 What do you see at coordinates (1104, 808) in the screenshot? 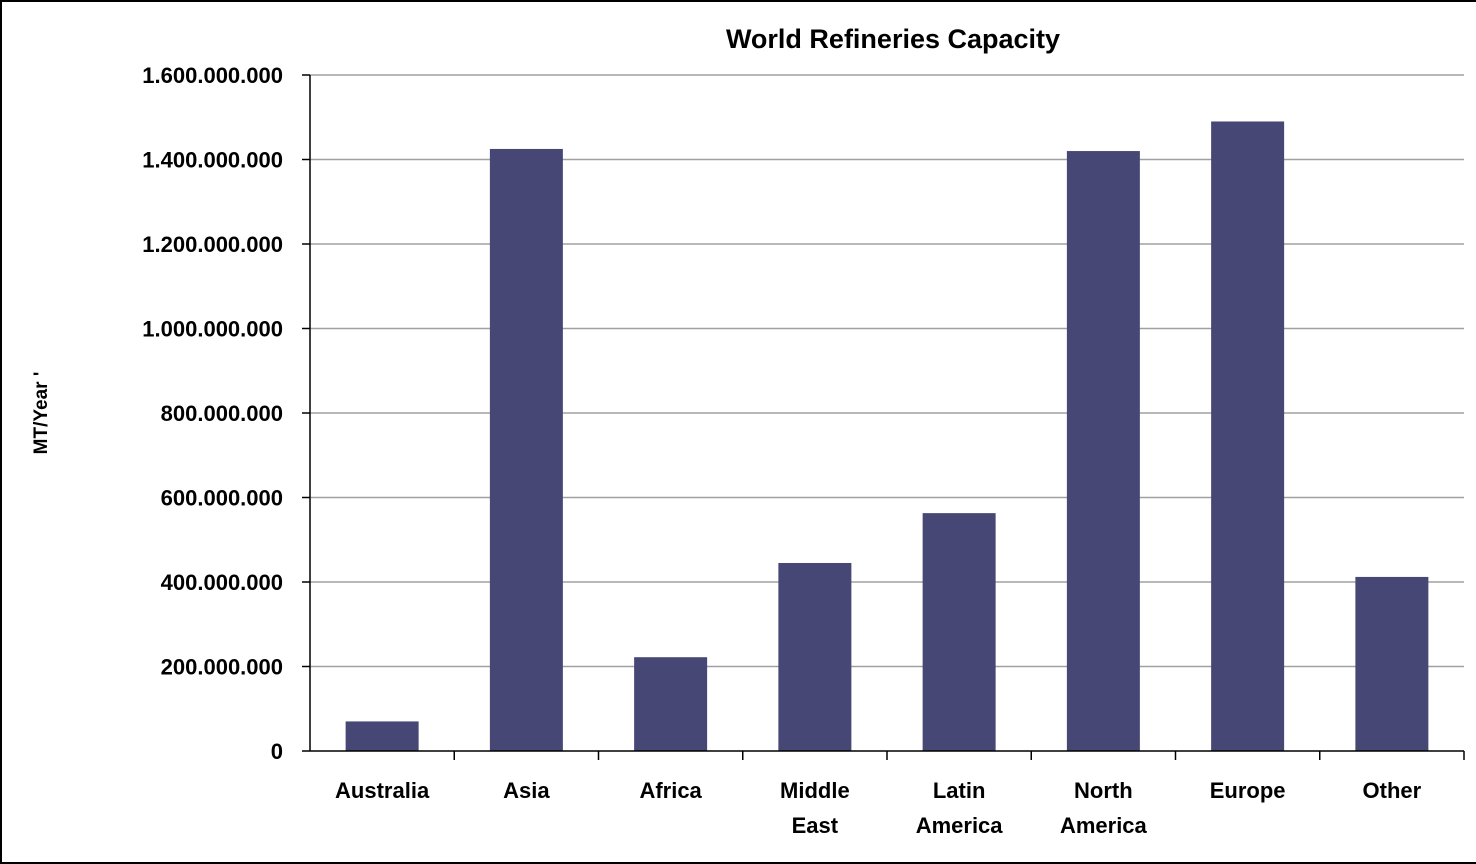
I see `x-tick-label: North America` at bounding box center [1104, 808].